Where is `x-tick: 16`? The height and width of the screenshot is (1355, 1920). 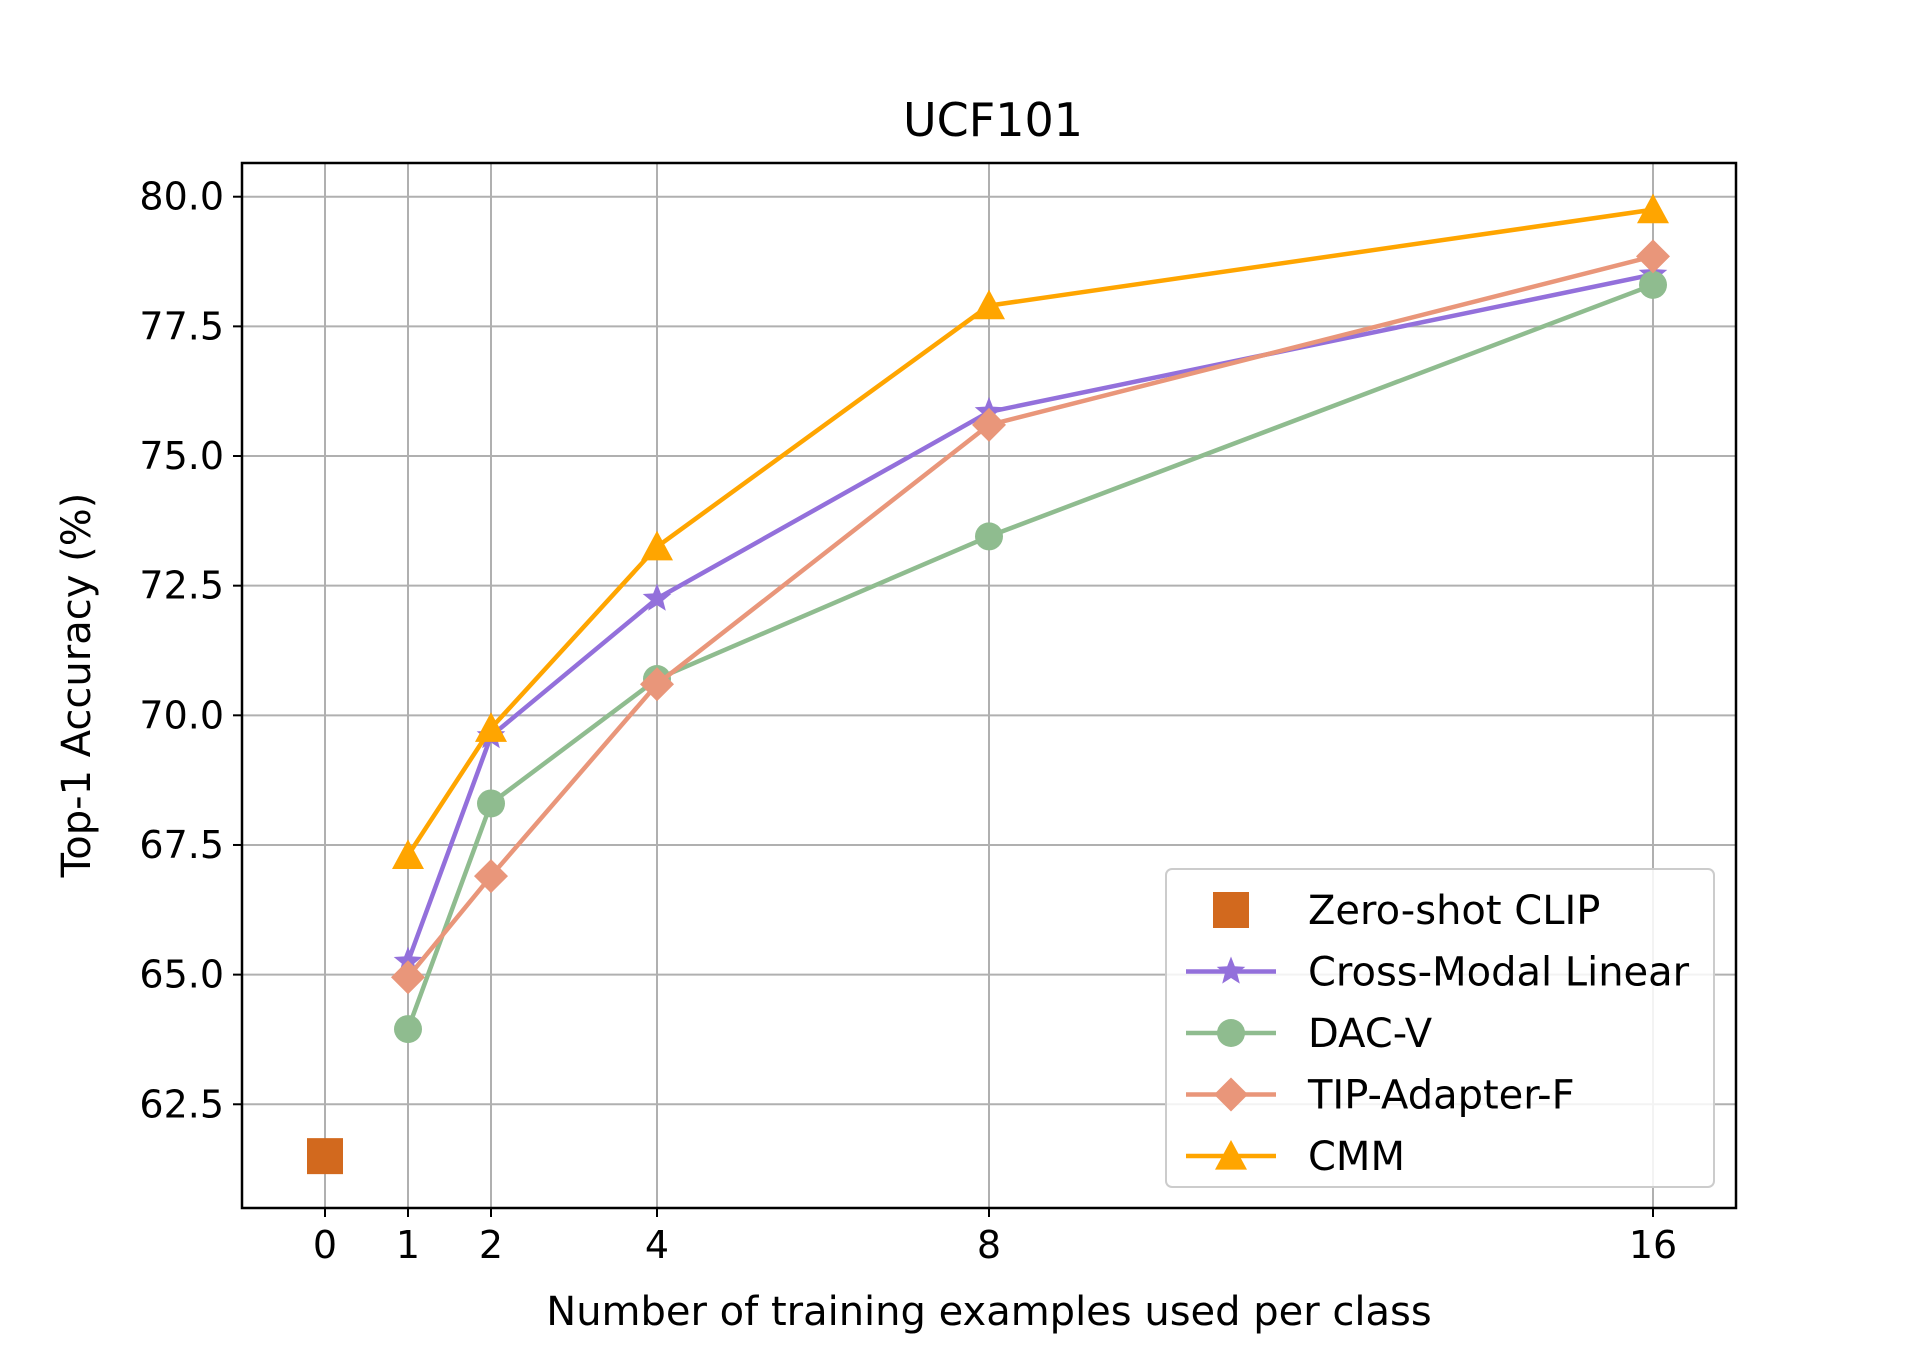 x-tick: 16 is located at coordinates (1653, 1237).